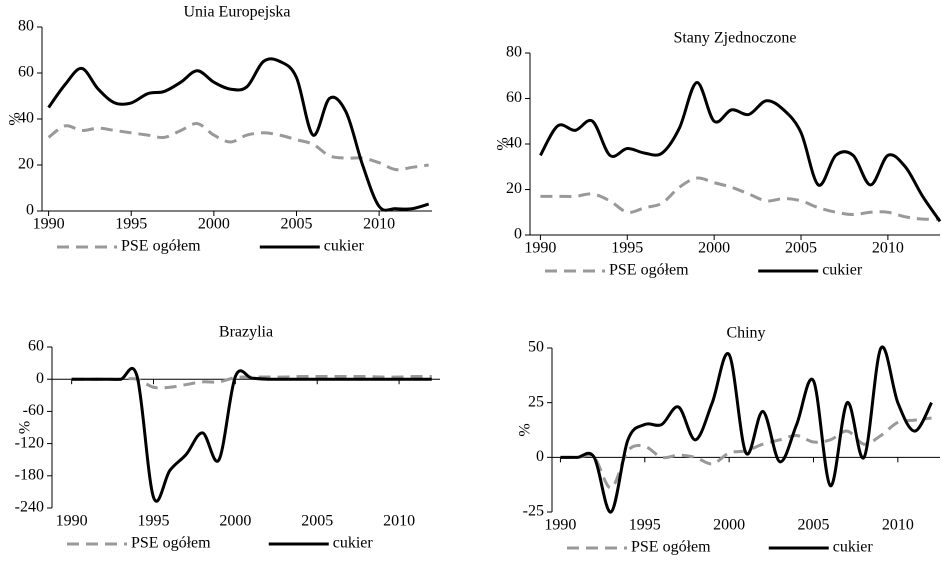 This screenshot has width=942, height=571. Describe the element at coordinates (33, 410) in the screenshot. I see `y-tick-label: -60` at that location.